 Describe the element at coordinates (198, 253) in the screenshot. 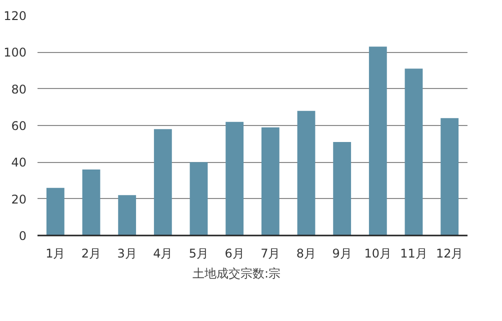

I see `x-tick-label: 5月` at that location.